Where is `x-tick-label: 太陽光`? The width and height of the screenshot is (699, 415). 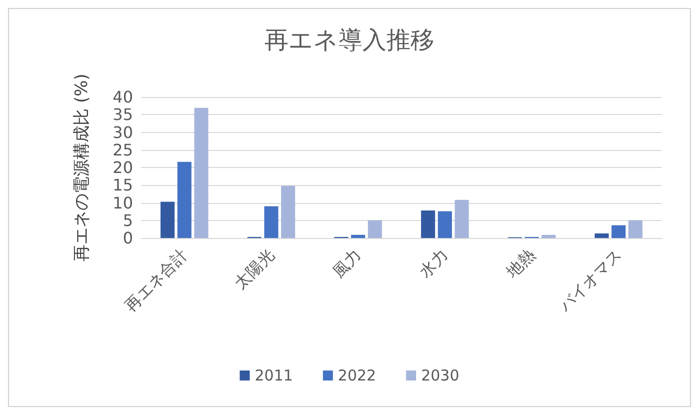 x-tick-label: 太陽光 is located at coordinates (254, 269).